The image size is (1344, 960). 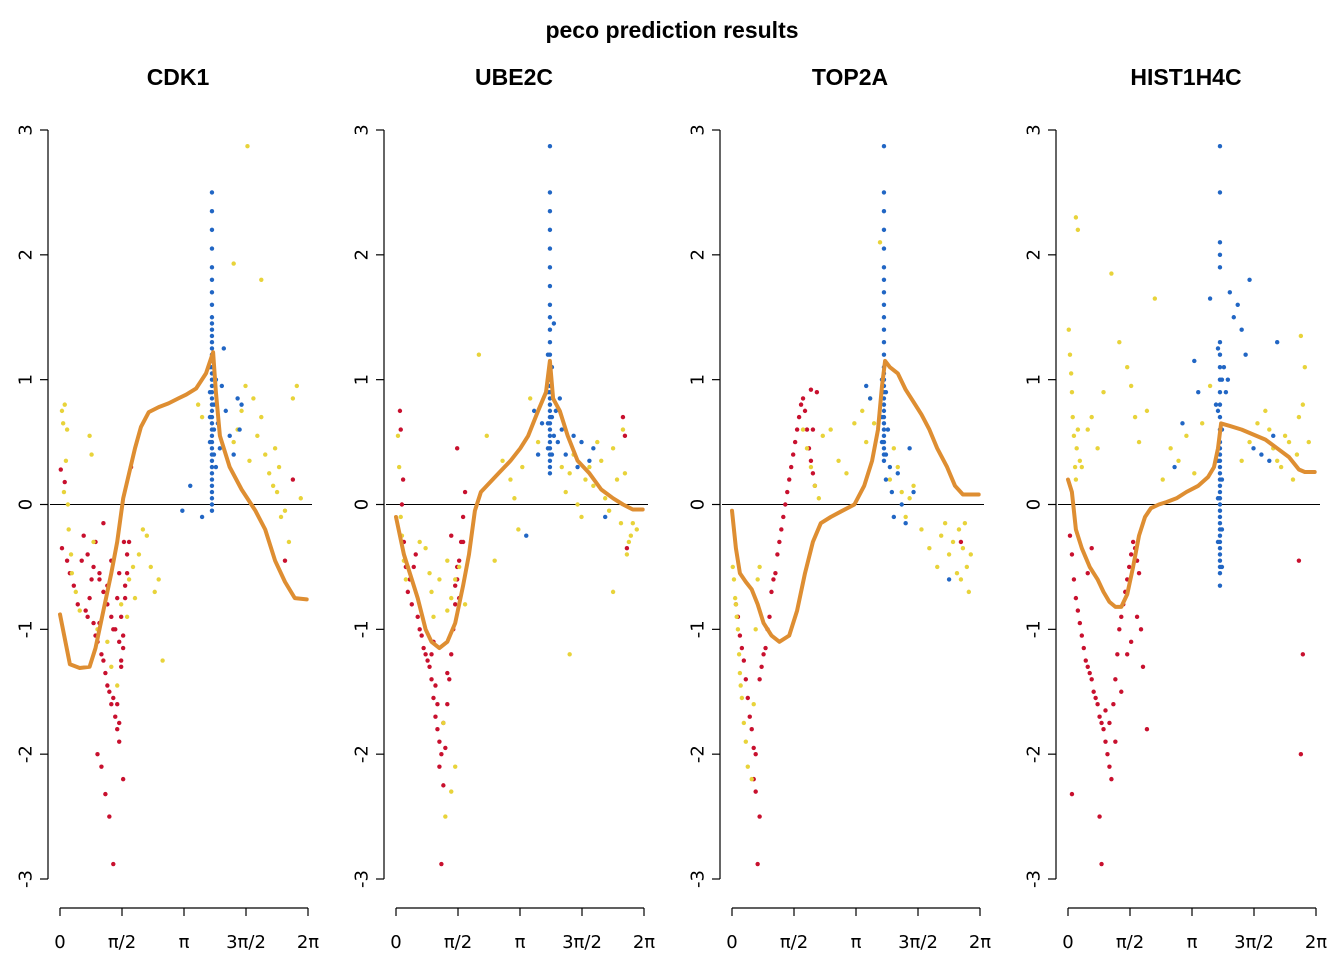 What do you see at coordinates (362, 254) in the screenshot?
I see `y-tick-label: 2` at bounding box center [362, 254].